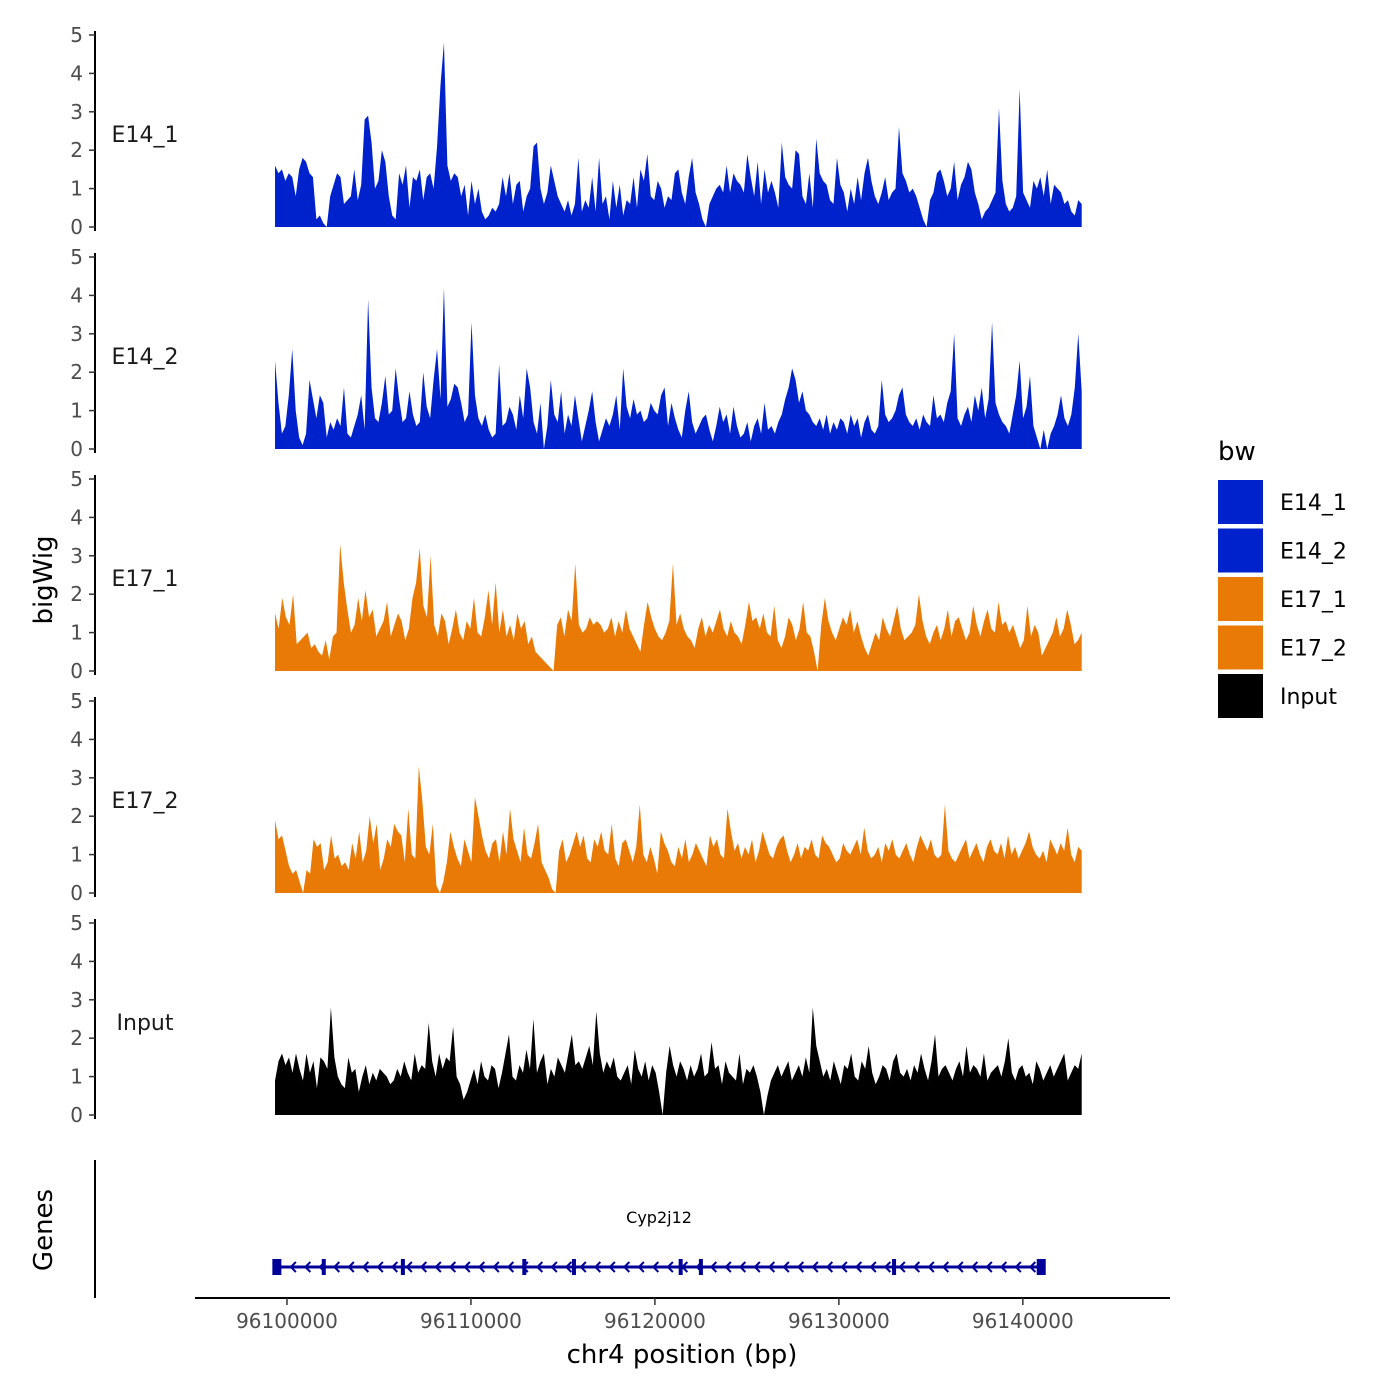  Describe the element at coordinates (145, 357) in the screenshot. I see `track-label: E14_2` at that location.